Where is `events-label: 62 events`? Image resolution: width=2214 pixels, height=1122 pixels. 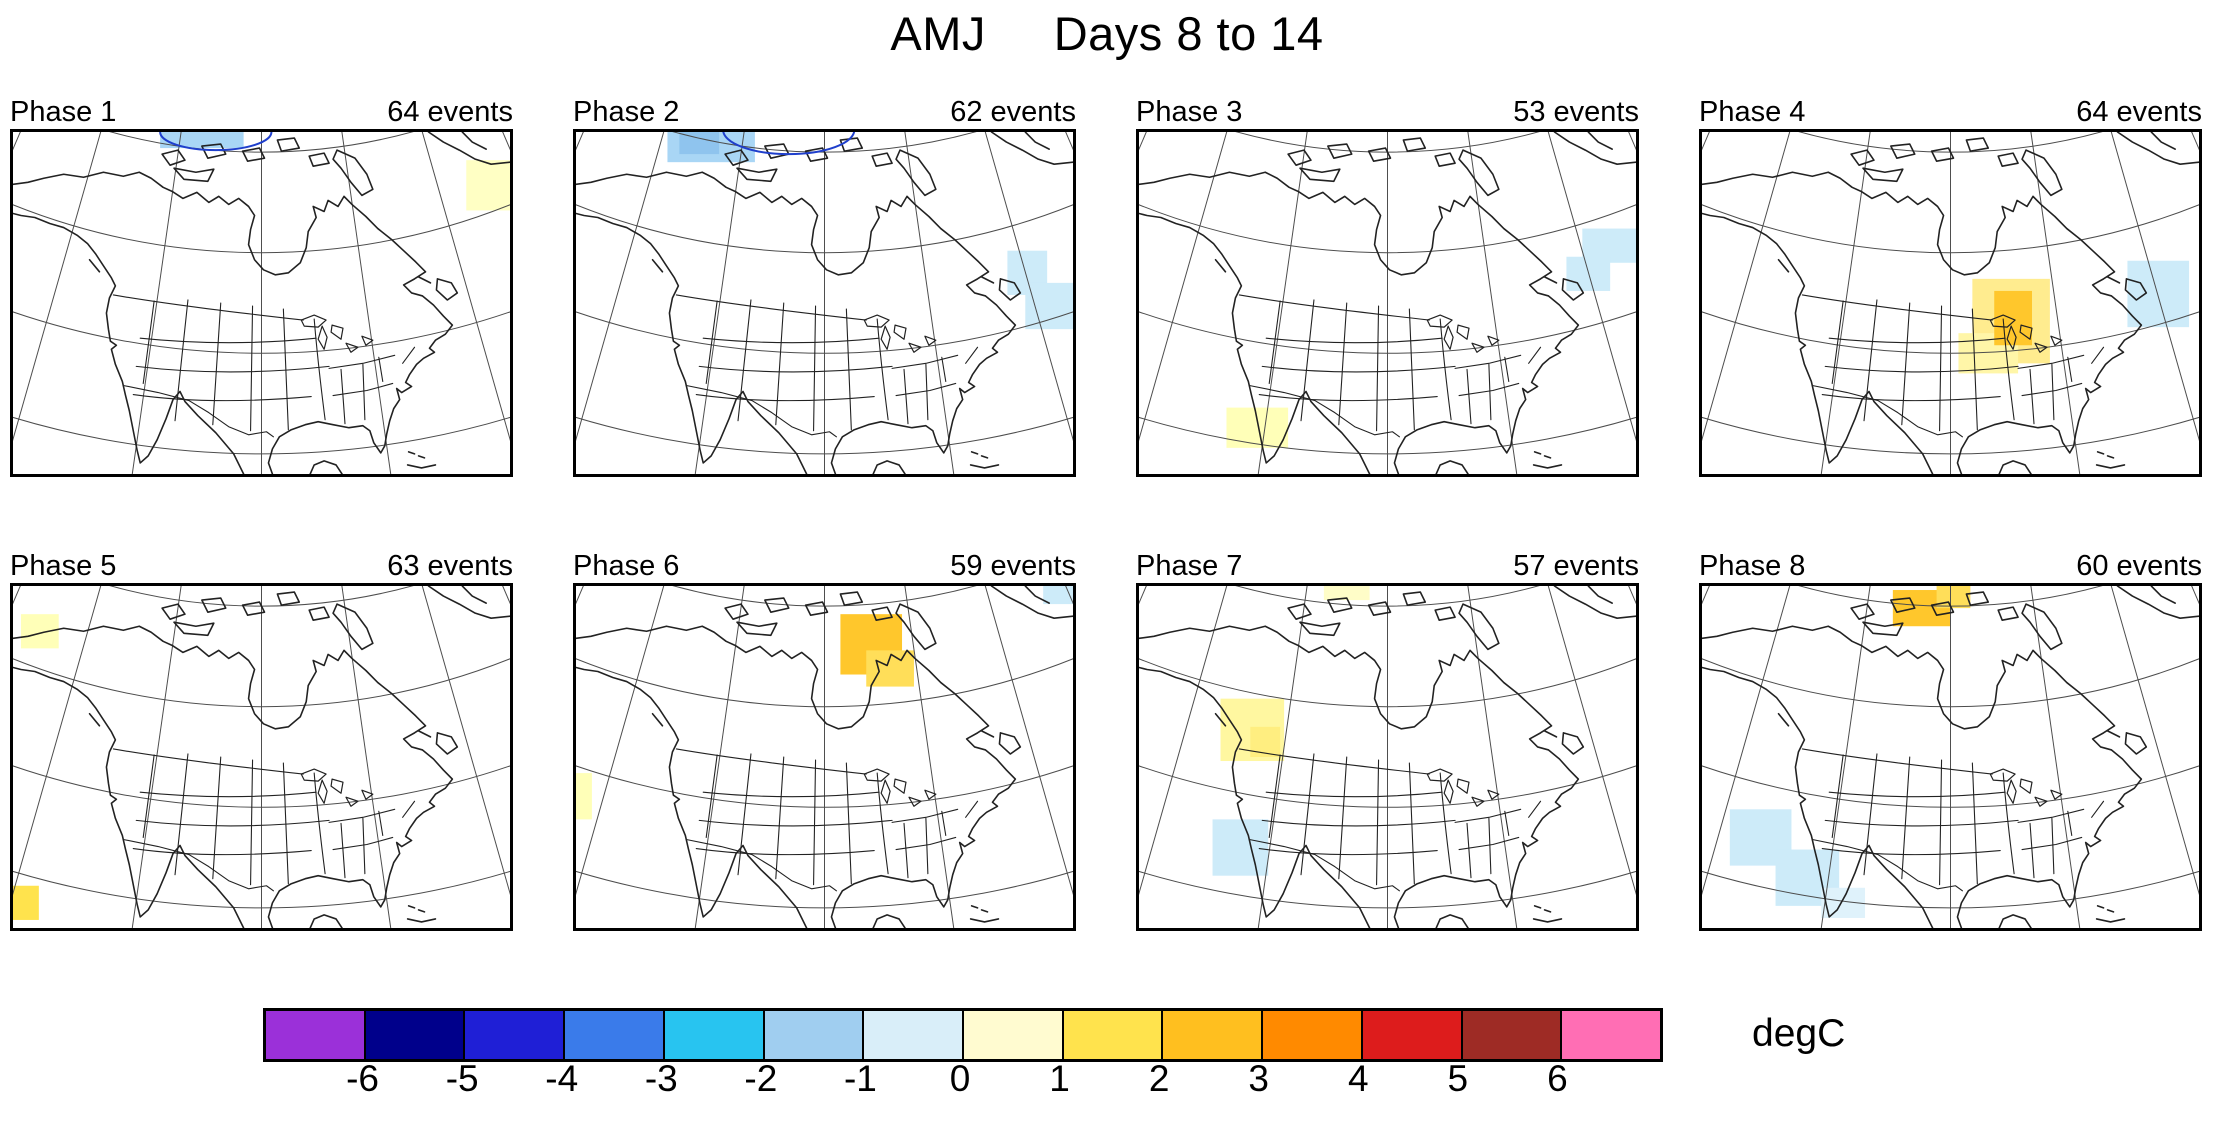 events-label: 62 events is located at coordinates (1013, 112).